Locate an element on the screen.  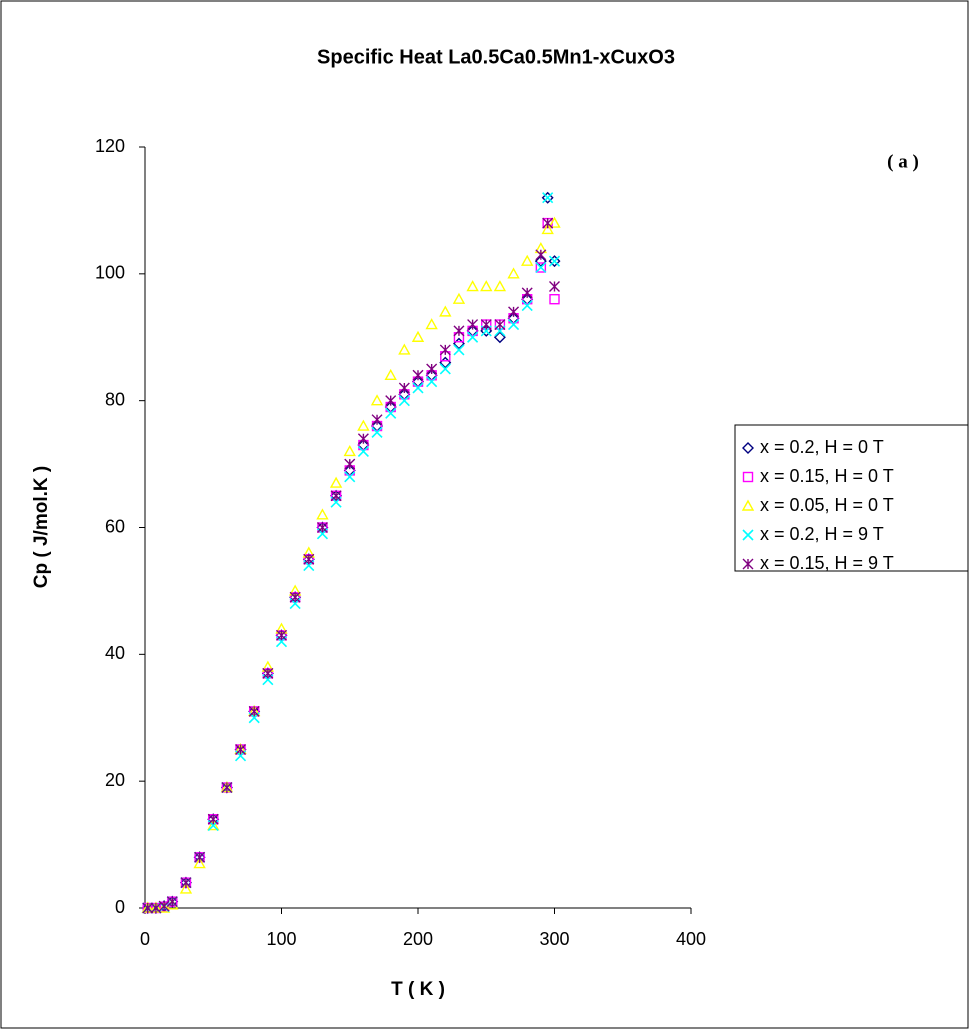
legend is located at coordinates (851, 498).